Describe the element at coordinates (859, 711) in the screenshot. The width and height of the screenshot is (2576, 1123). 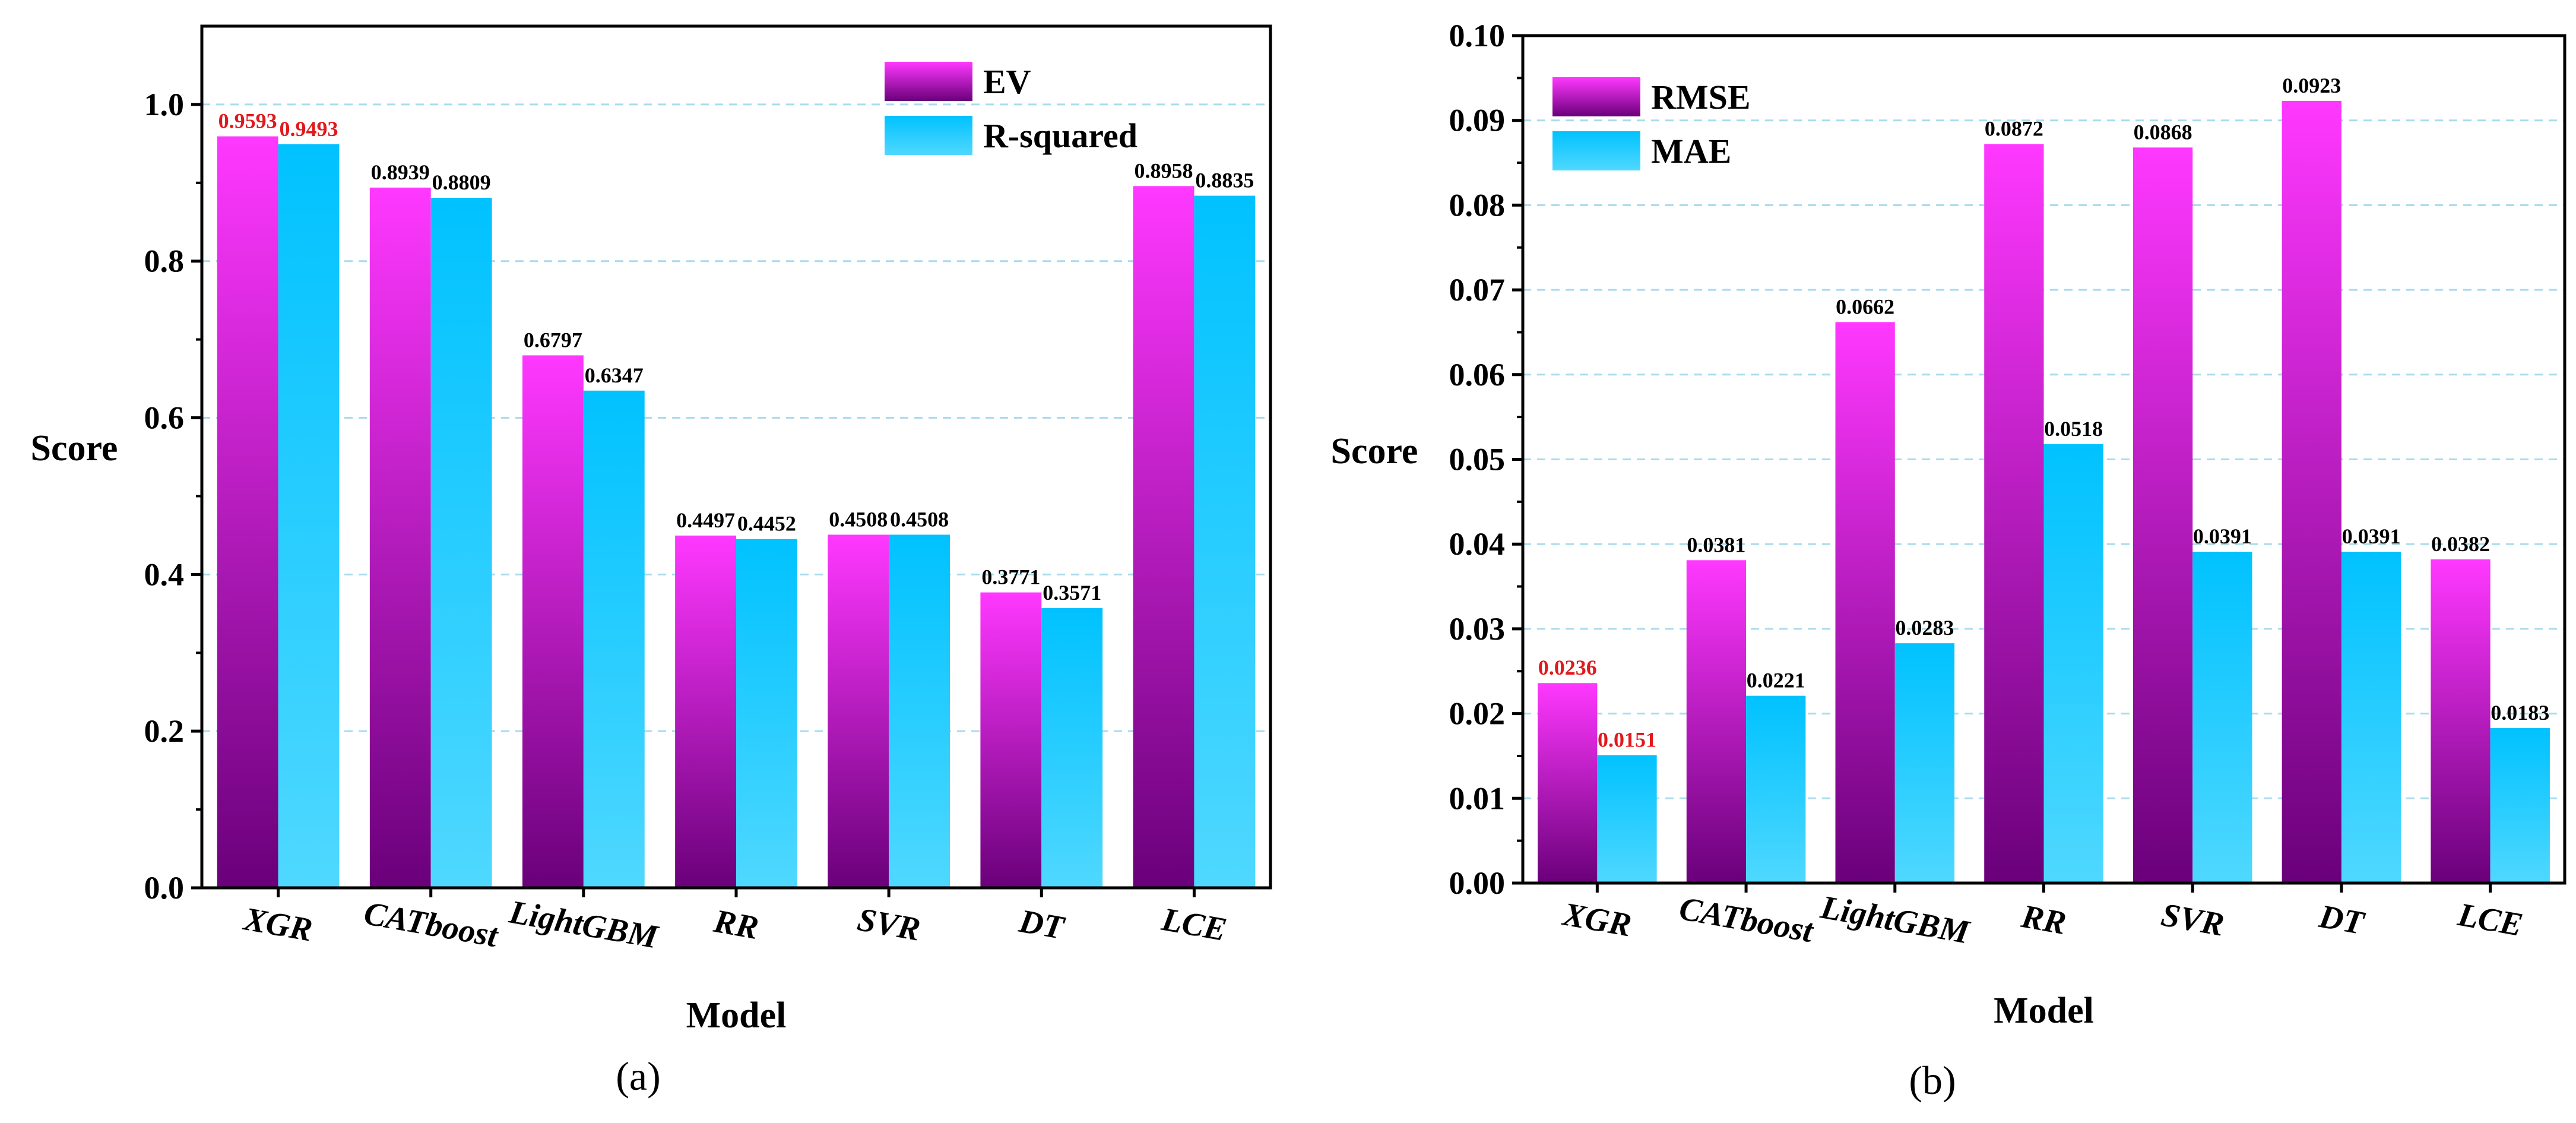
I see `bar-ev-svr` at that location.